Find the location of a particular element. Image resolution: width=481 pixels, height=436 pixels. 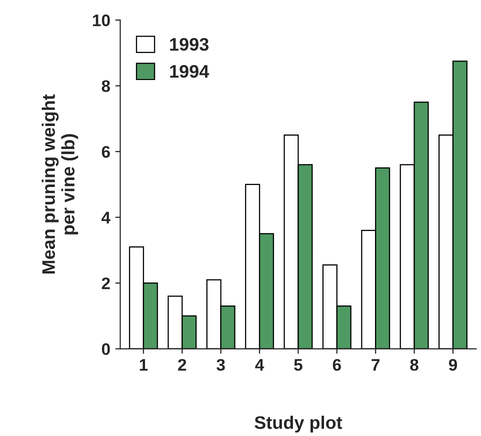

x-tick-label: 6 is located at coordinates (336, 364).